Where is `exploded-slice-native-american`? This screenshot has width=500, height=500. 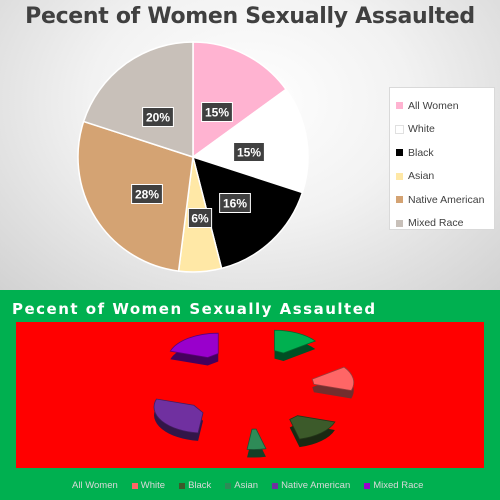 exploded-slice-native-american is located at coordinates (178, 419).